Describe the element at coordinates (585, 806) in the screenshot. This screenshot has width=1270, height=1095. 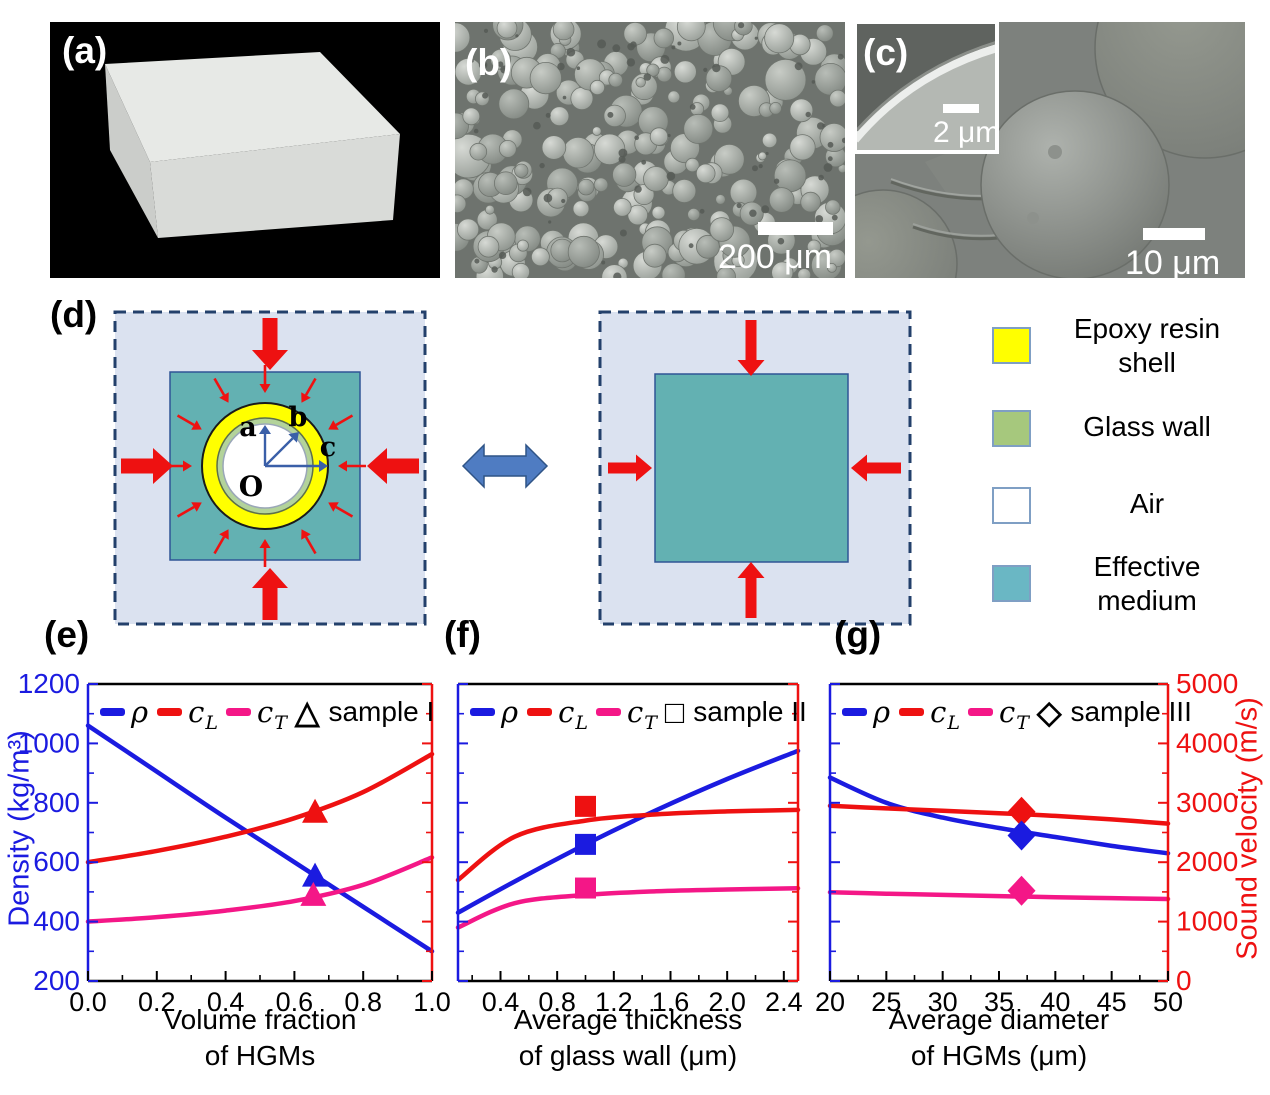
I see `chart-f-sample-marker-cL` at that location.